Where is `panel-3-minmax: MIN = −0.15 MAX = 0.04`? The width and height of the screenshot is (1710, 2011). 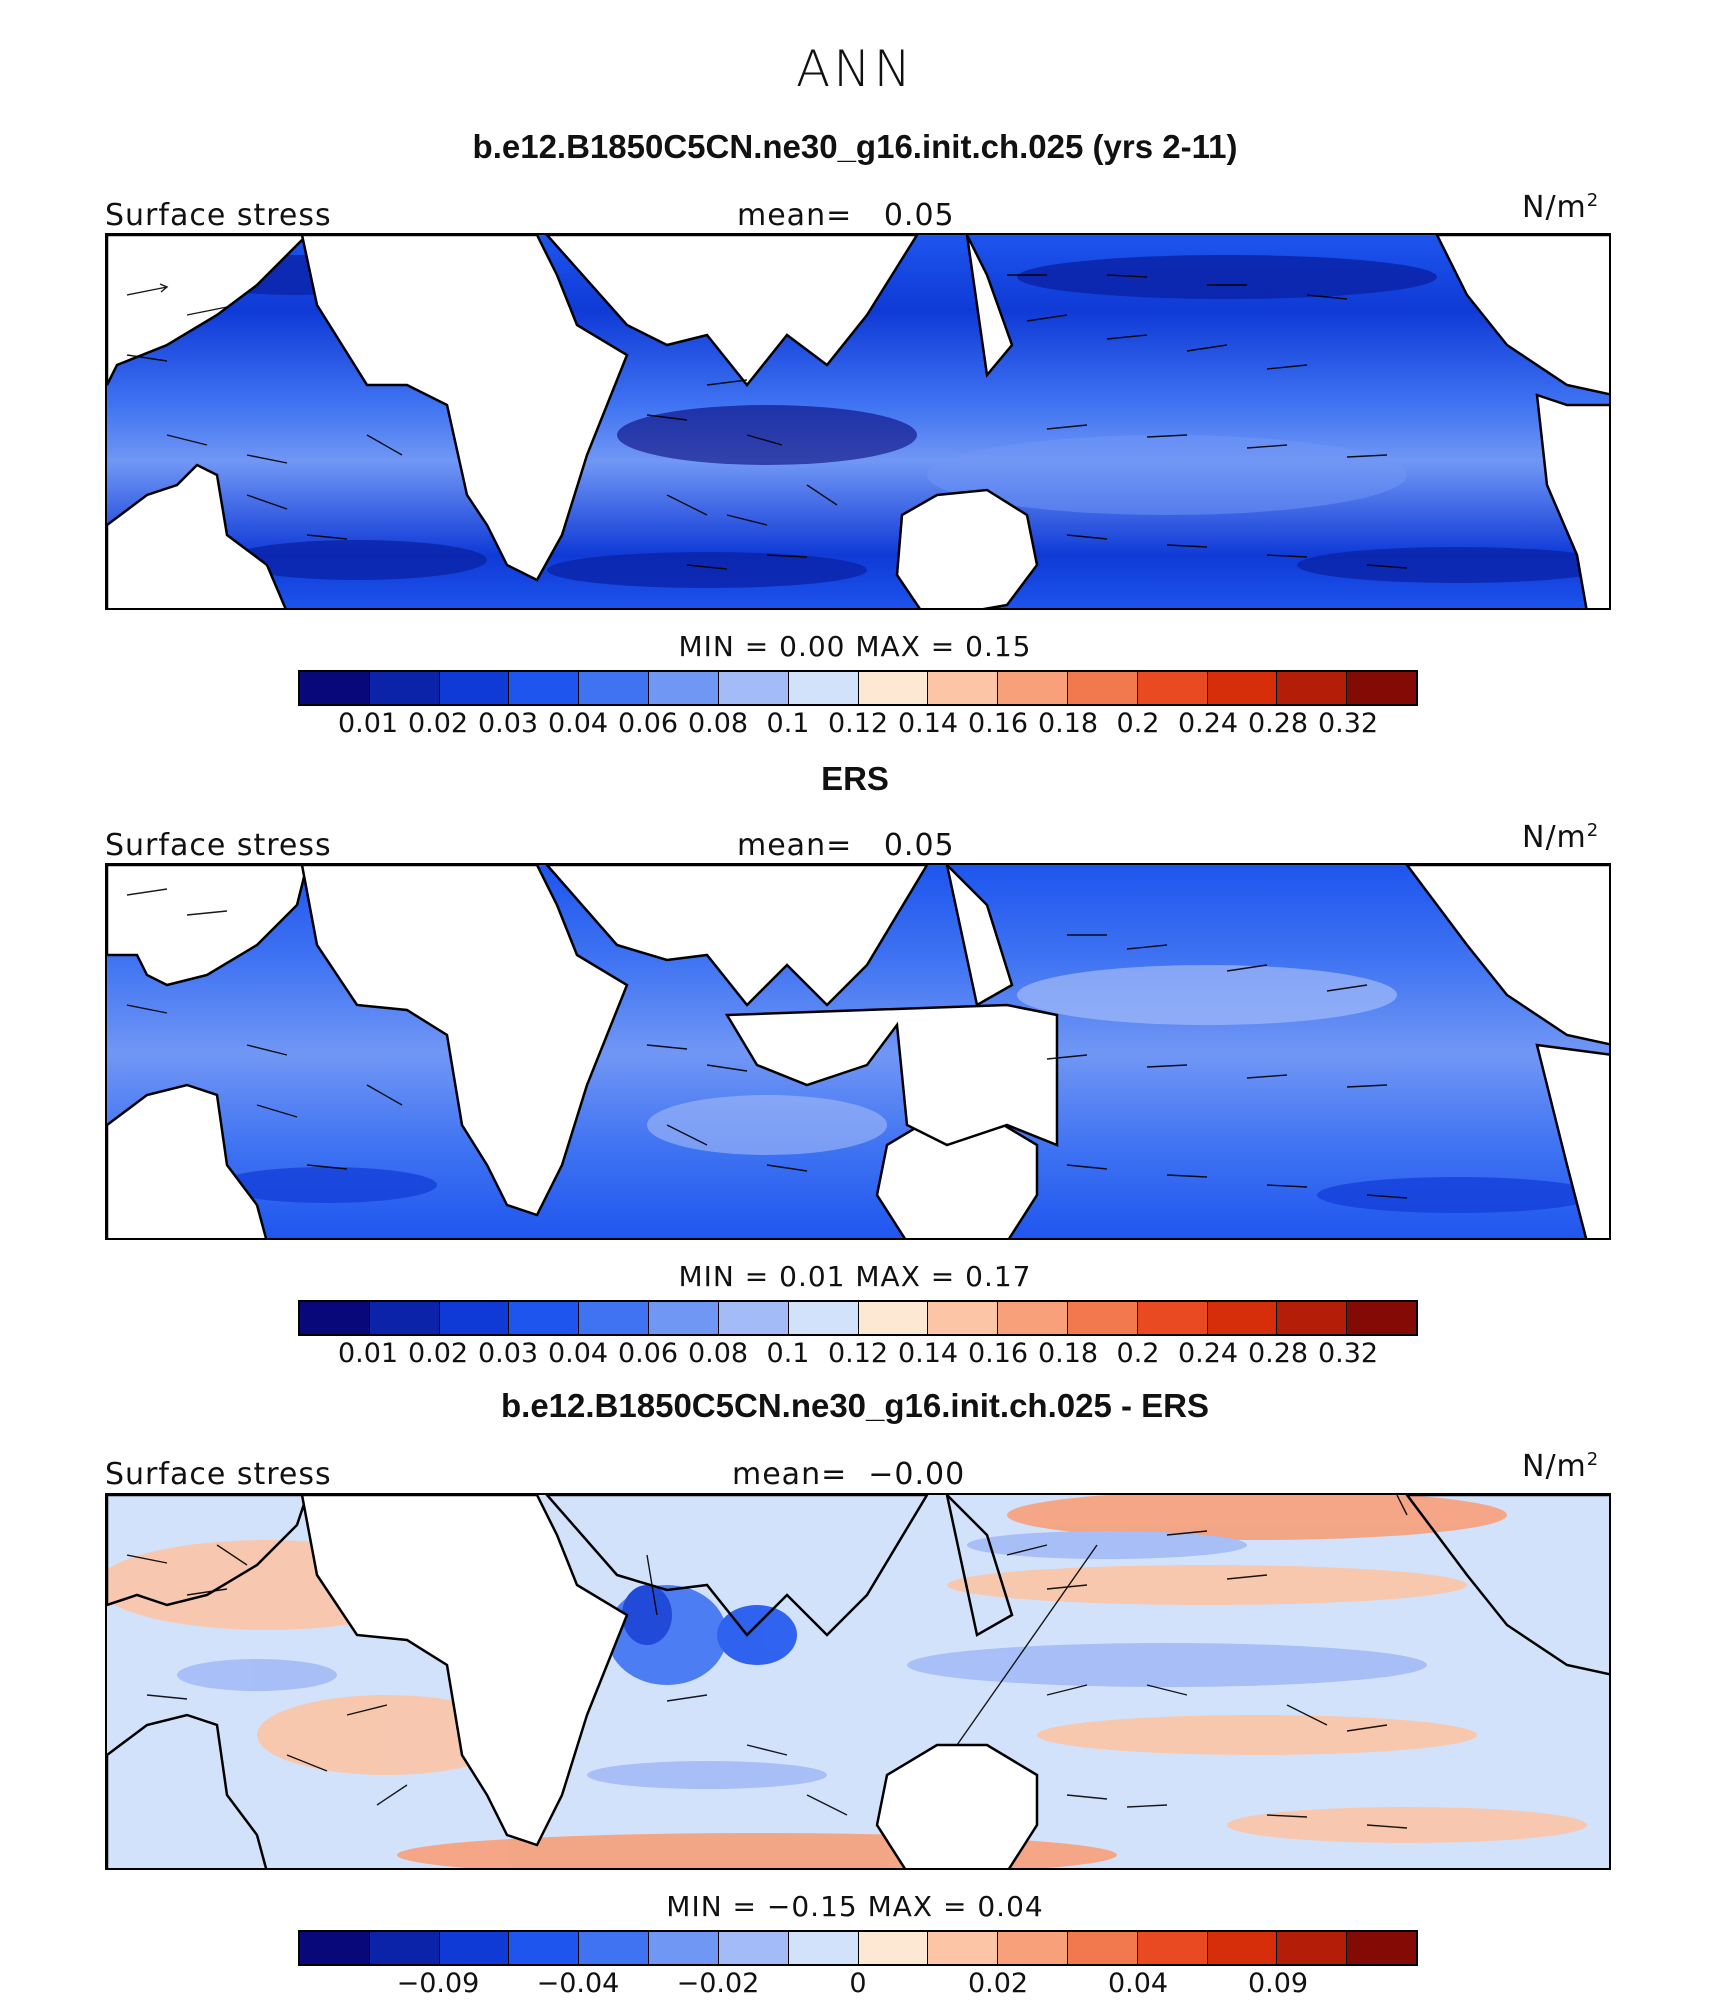
panel-3-minmax: MIN = −0.15 MAX = 0.04 is located at coordinates (855, 1906).